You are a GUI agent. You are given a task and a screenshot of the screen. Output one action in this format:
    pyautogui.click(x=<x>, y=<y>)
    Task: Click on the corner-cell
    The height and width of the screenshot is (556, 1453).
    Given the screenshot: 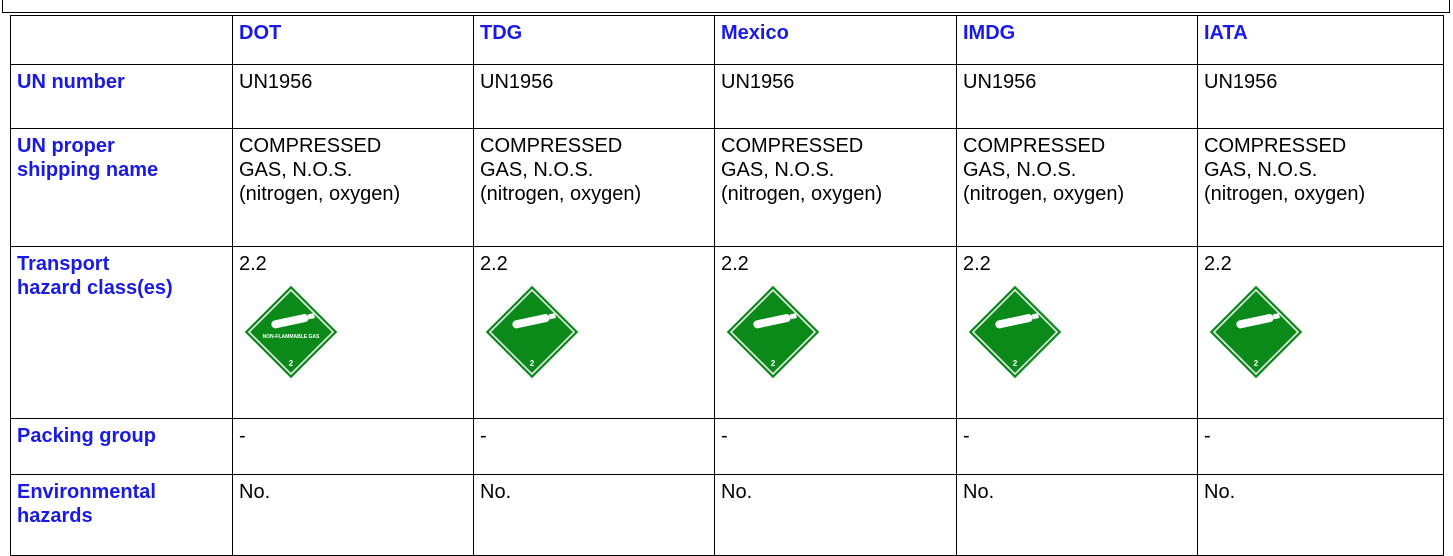 What is the action you would take?
    pyautogui.click(x=121, y=40)
    